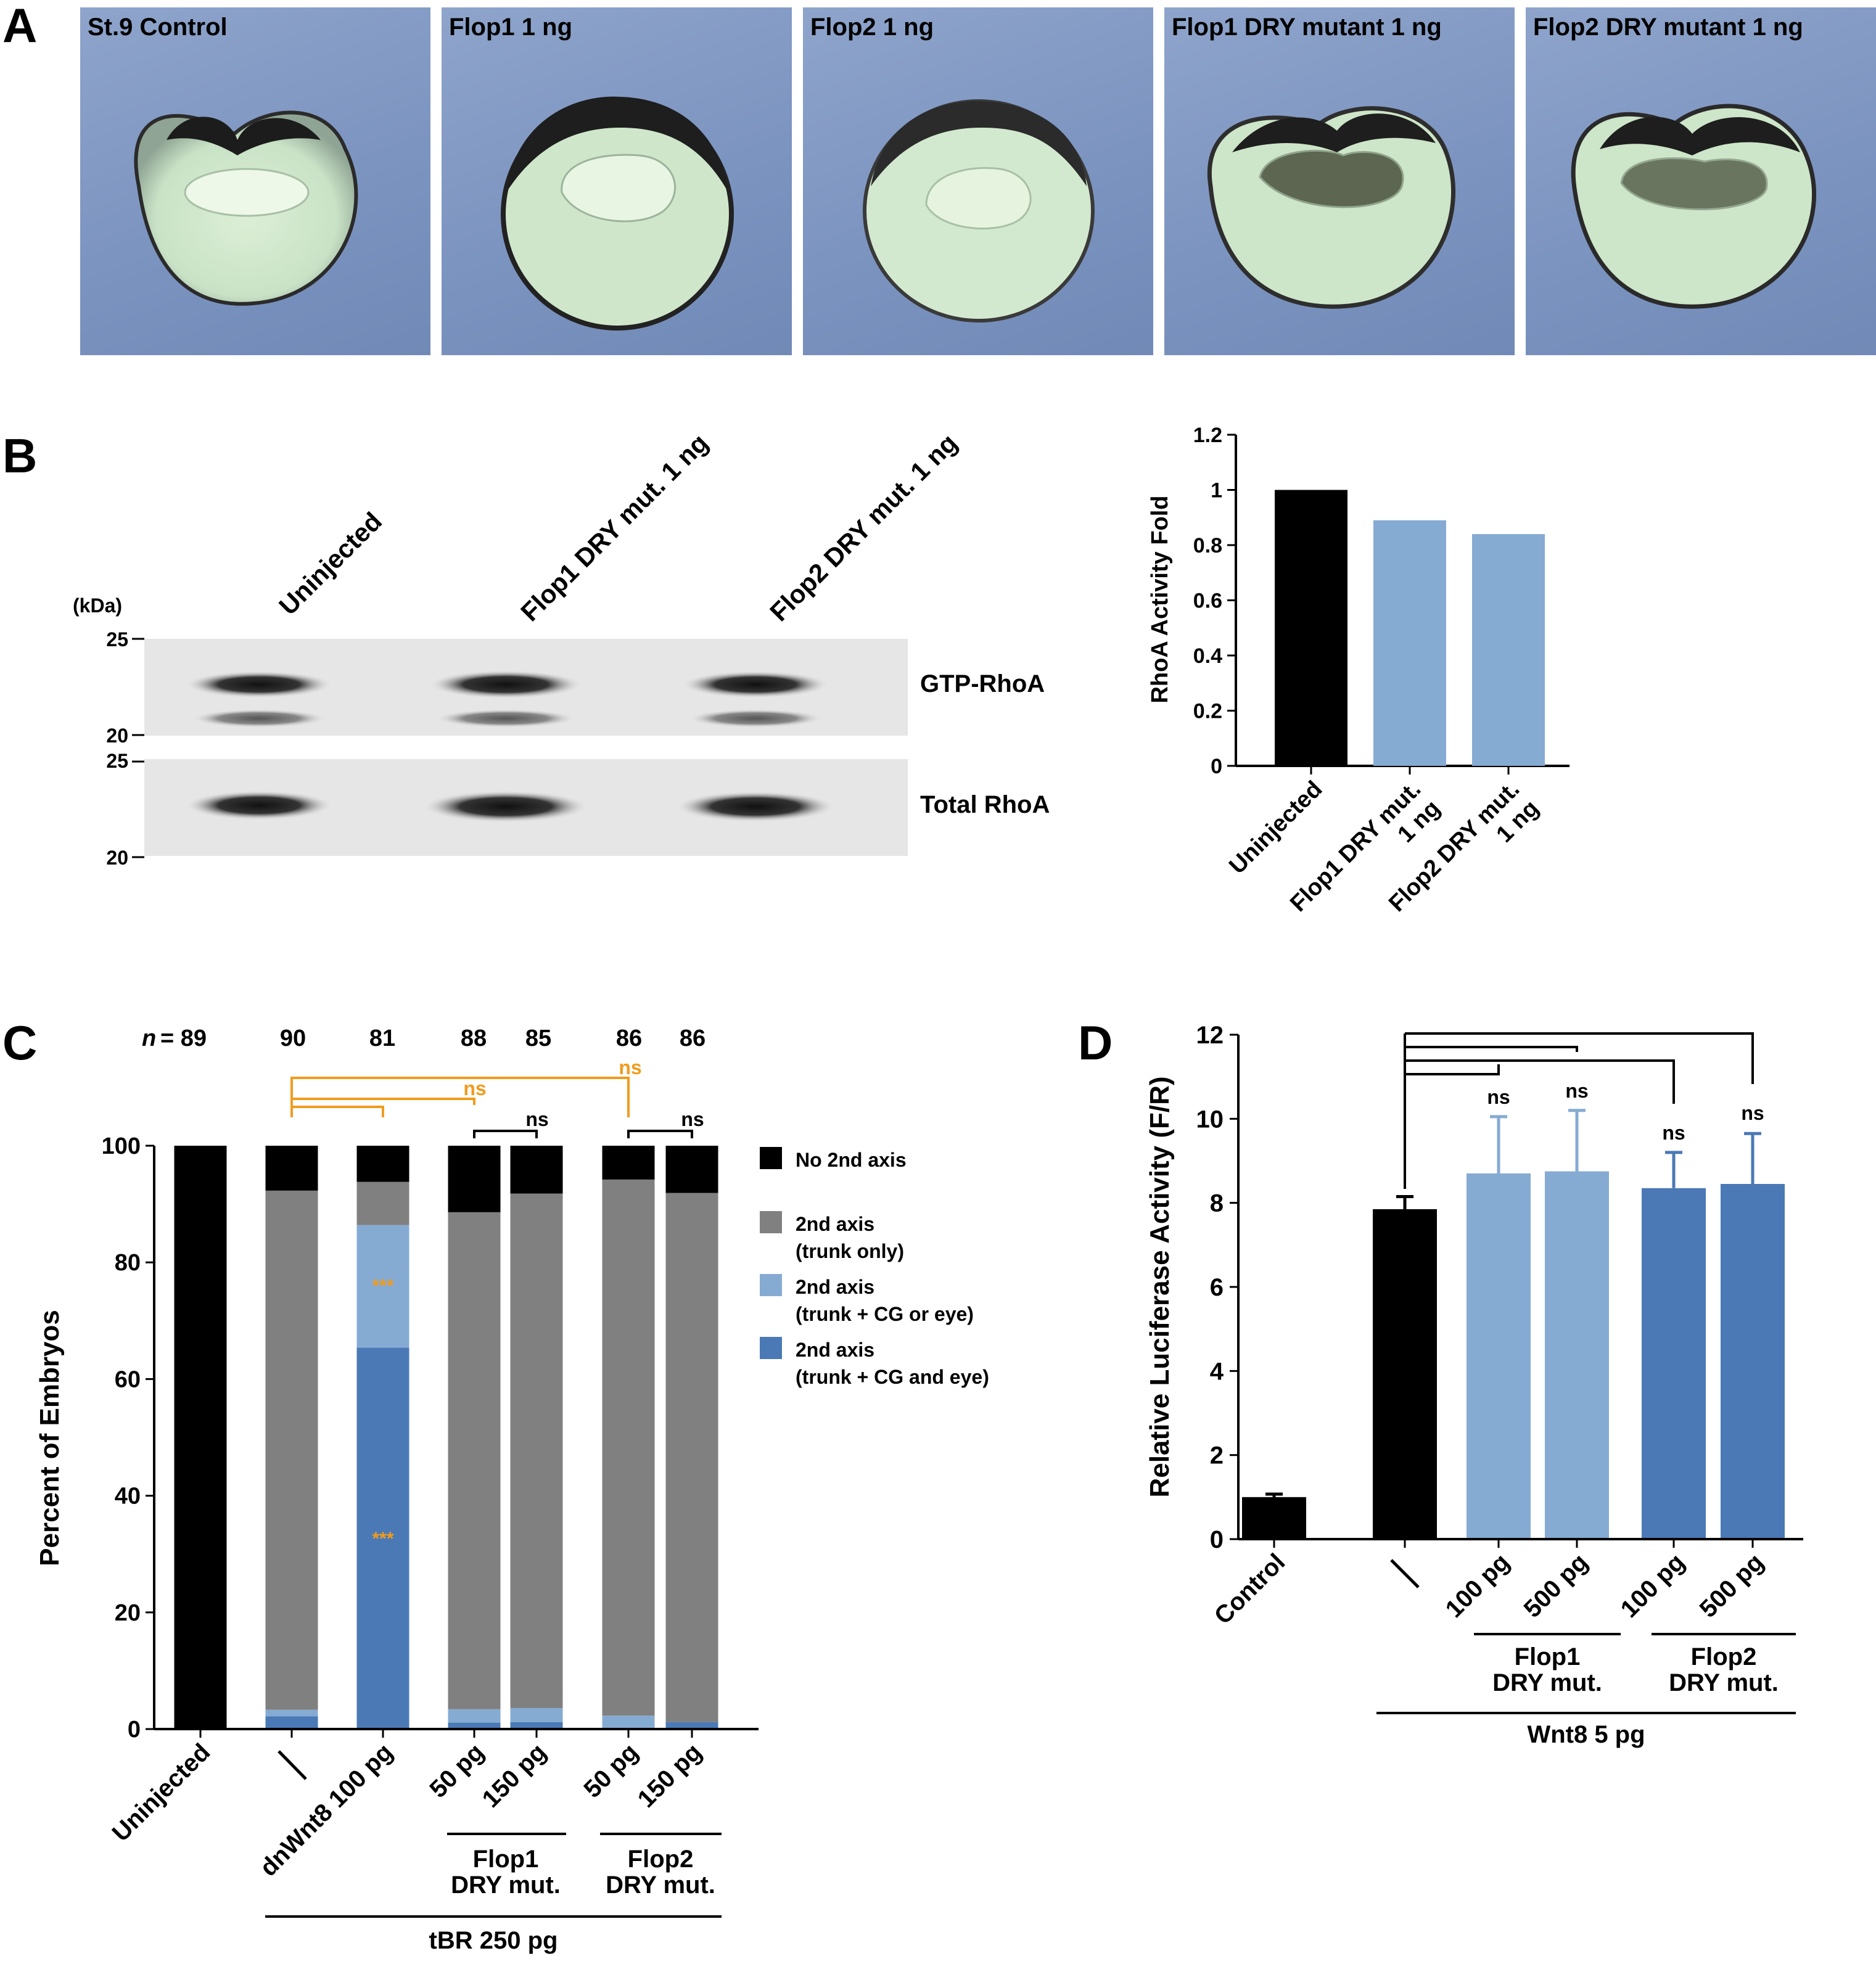  What do you see at coordinates (1207, 435) in the screenshot?
I see `y-tick-label: 1.2` at bounding box center [1207, 435].